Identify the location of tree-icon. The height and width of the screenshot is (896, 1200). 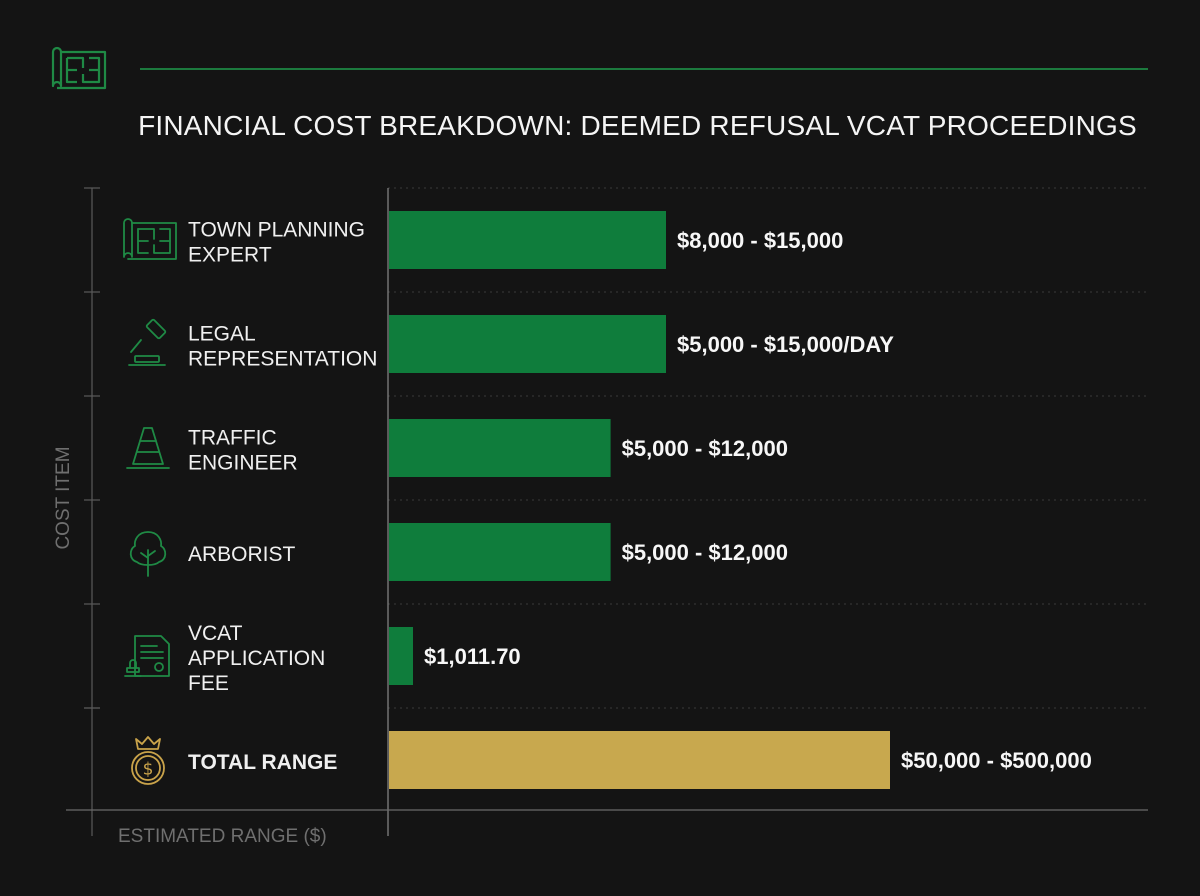
(148, 554).